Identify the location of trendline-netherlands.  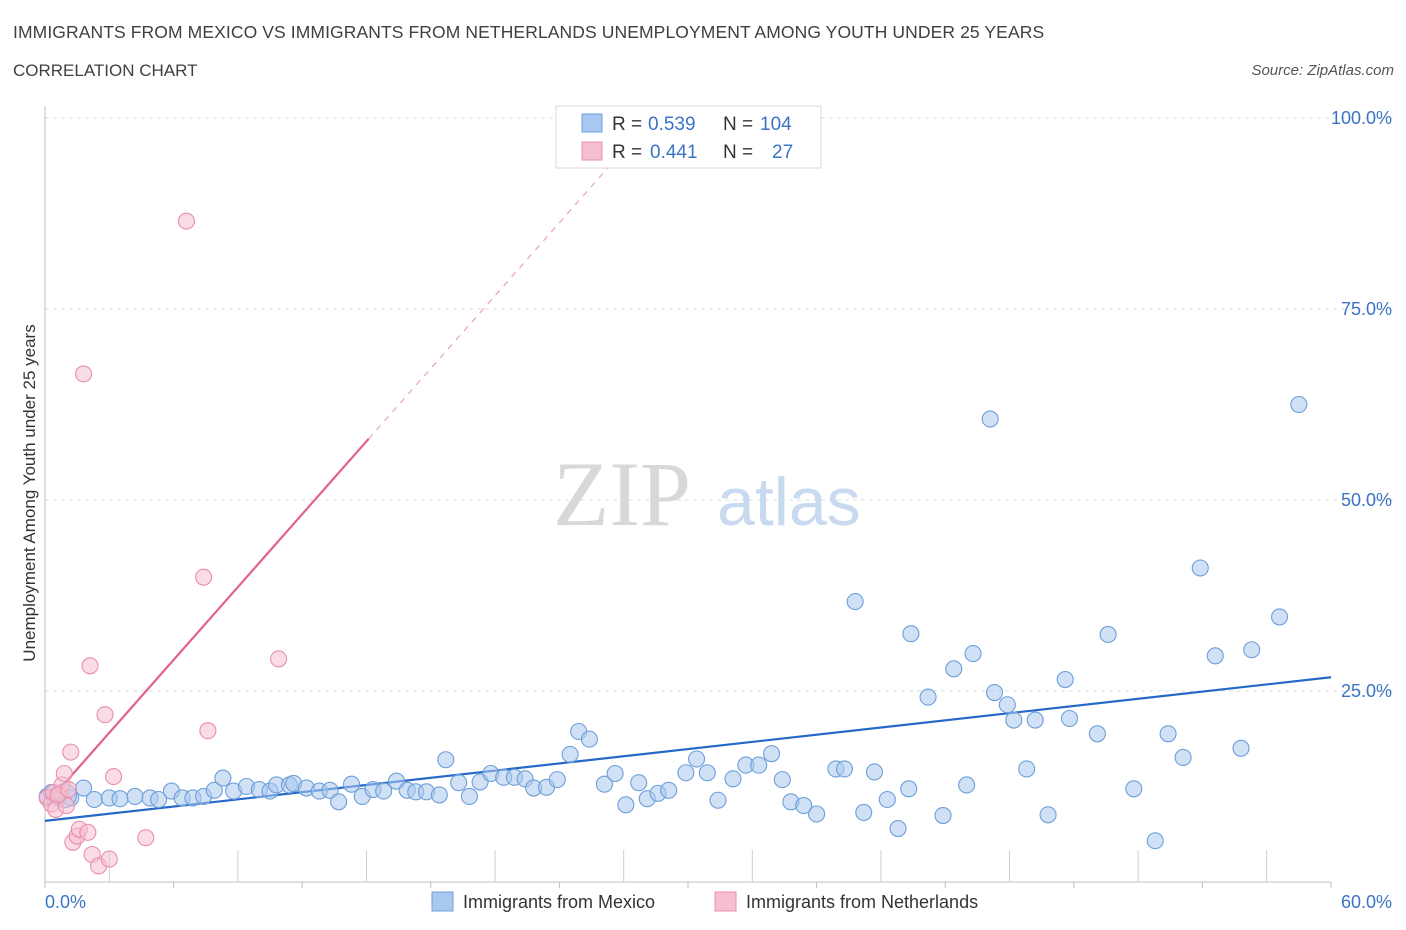
(207, 622).